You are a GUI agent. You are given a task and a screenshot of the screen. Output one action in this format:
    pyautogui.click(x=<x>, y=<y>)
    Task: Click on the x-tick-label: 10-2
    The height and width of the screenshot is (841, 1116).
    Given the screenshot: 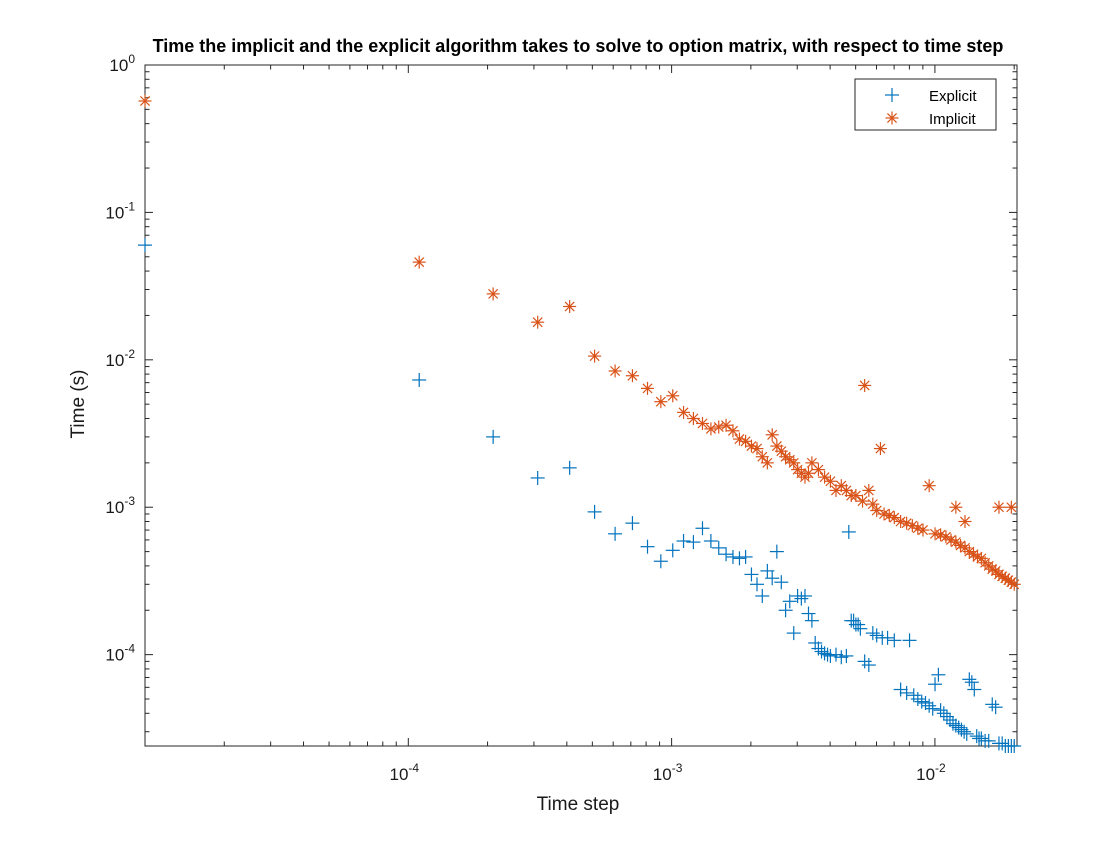 What is the action you would take?
    pyautogui.click(x=931, y=772)
    